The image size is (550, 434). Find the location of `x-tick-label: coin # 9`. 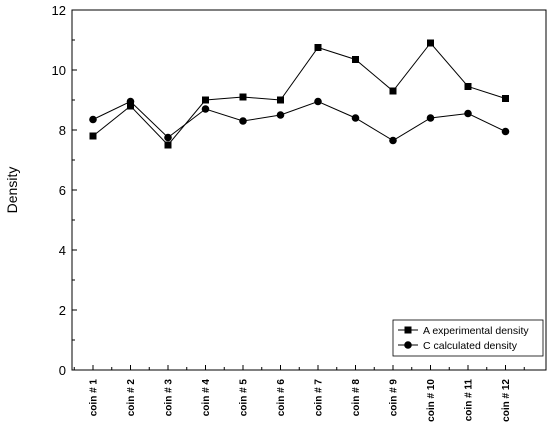

x-tick-label: coin # 9 is located at coordinates (394, 398).